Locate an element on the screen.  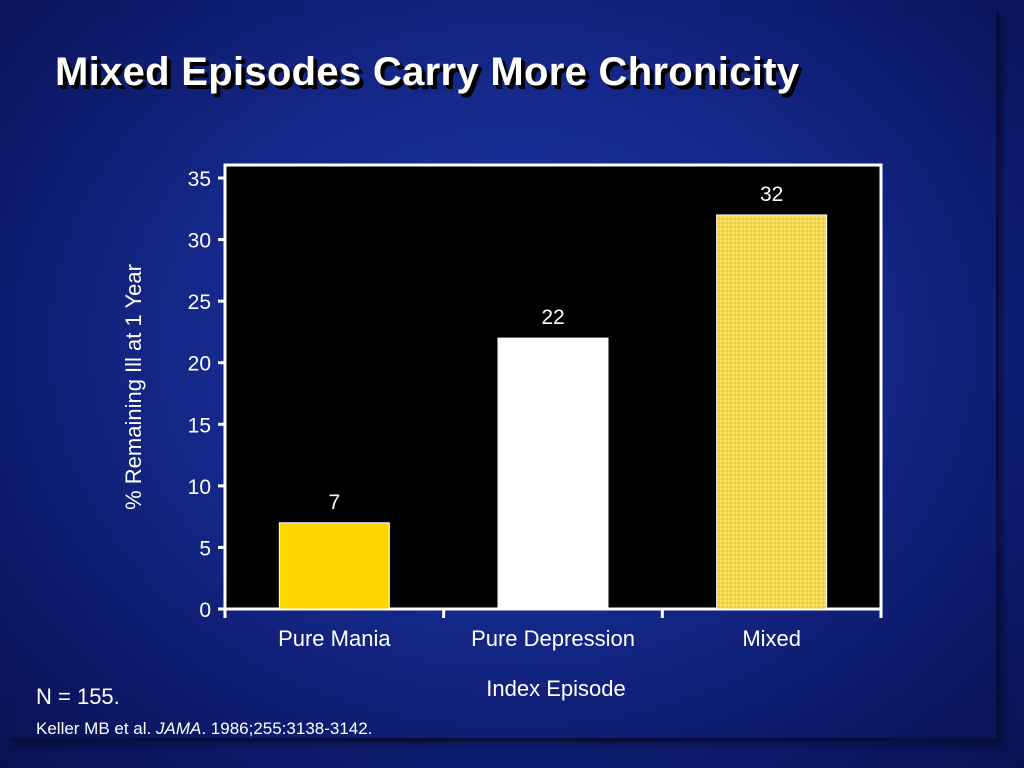
bar-pure-depression is located at coordinates (553, 473).